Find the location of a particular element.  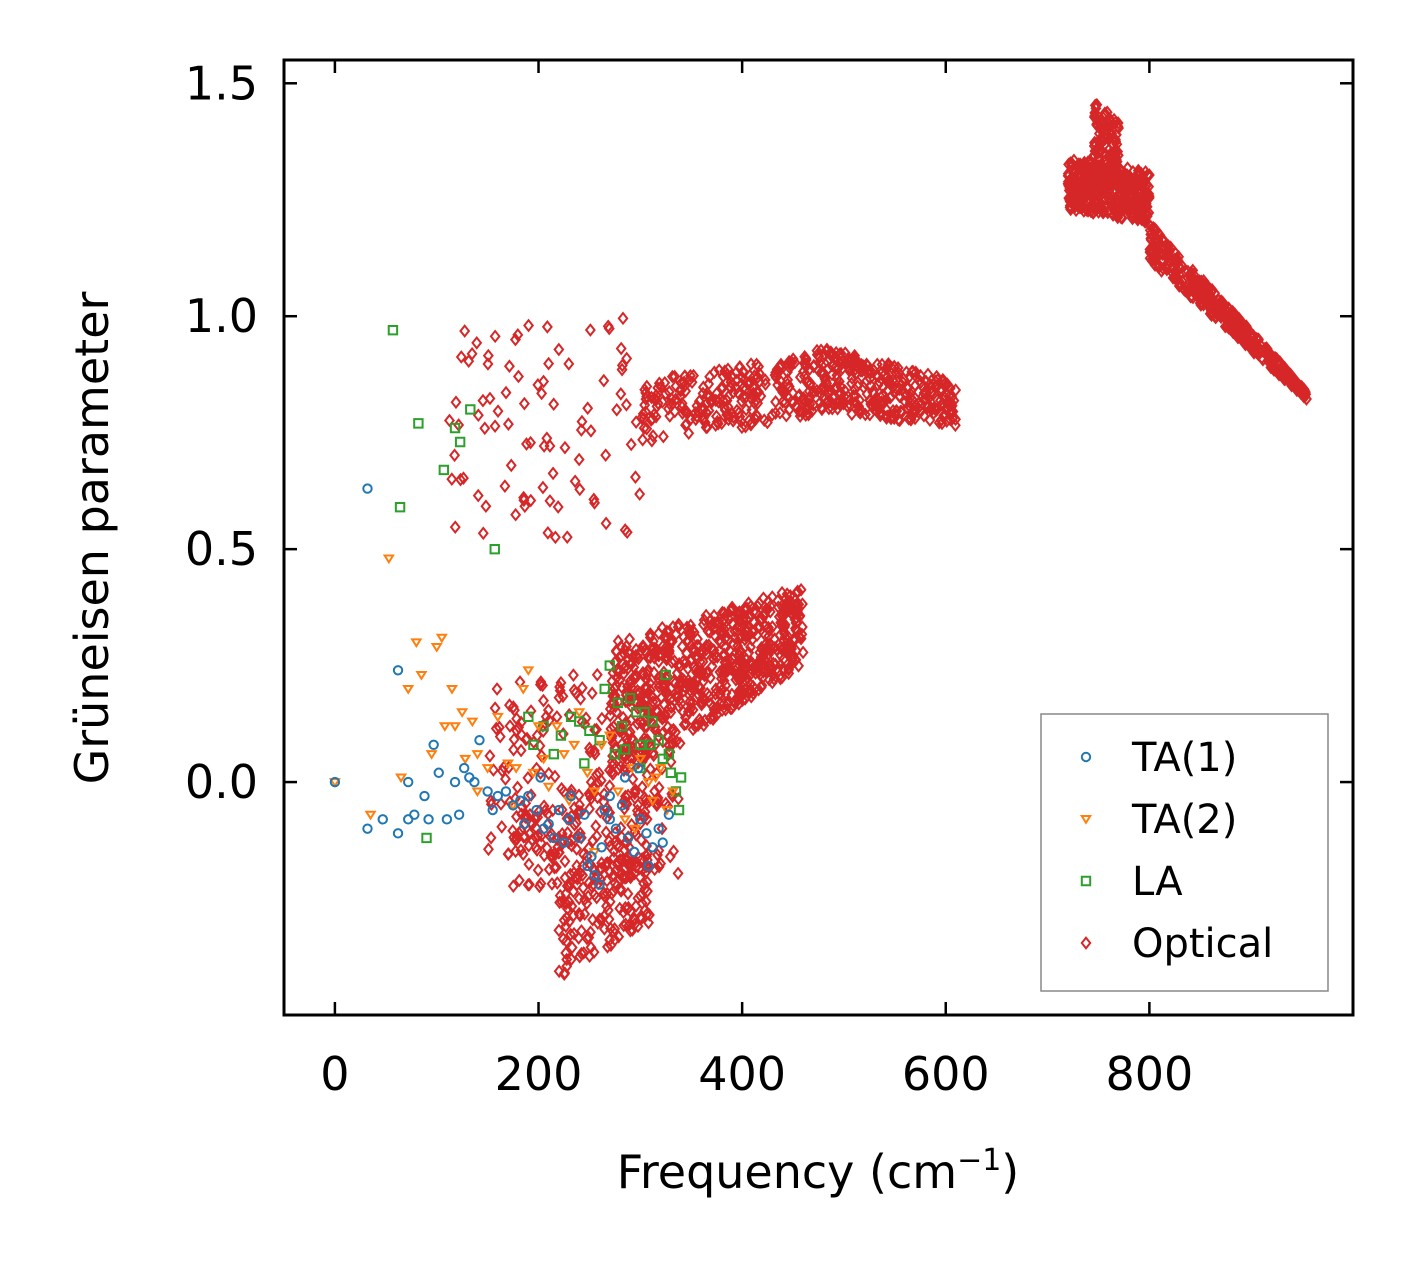

legend-label: TA(1) is located at coordinates (1184, 758).